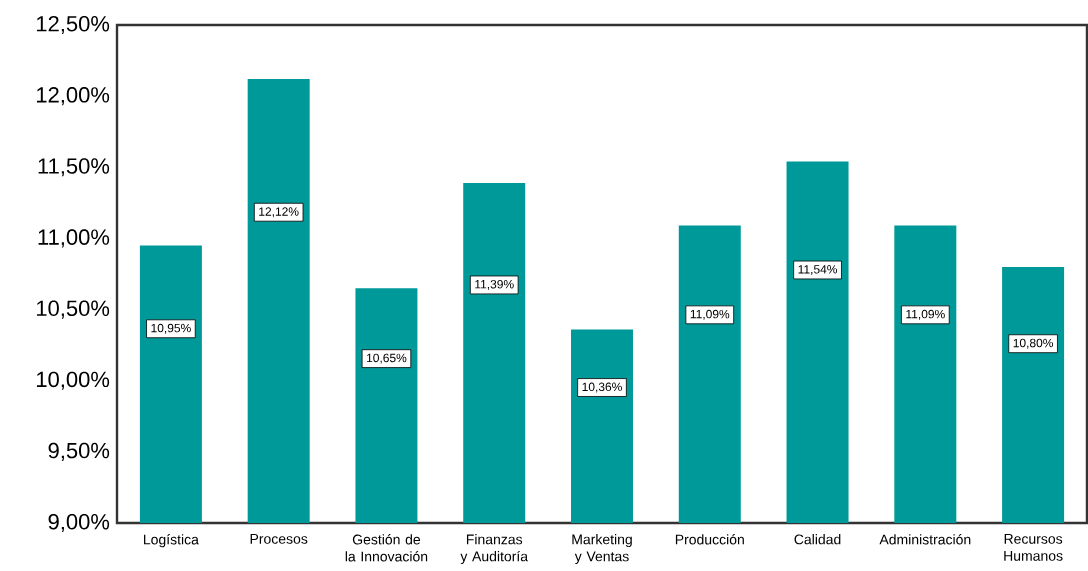 Image resolution: width=1088 pixels, height=571 pixels. What do you see at coordinates (494, 284) in the screenshot?
I see `data-label: 11,39%` at bounding box center [494, 284].